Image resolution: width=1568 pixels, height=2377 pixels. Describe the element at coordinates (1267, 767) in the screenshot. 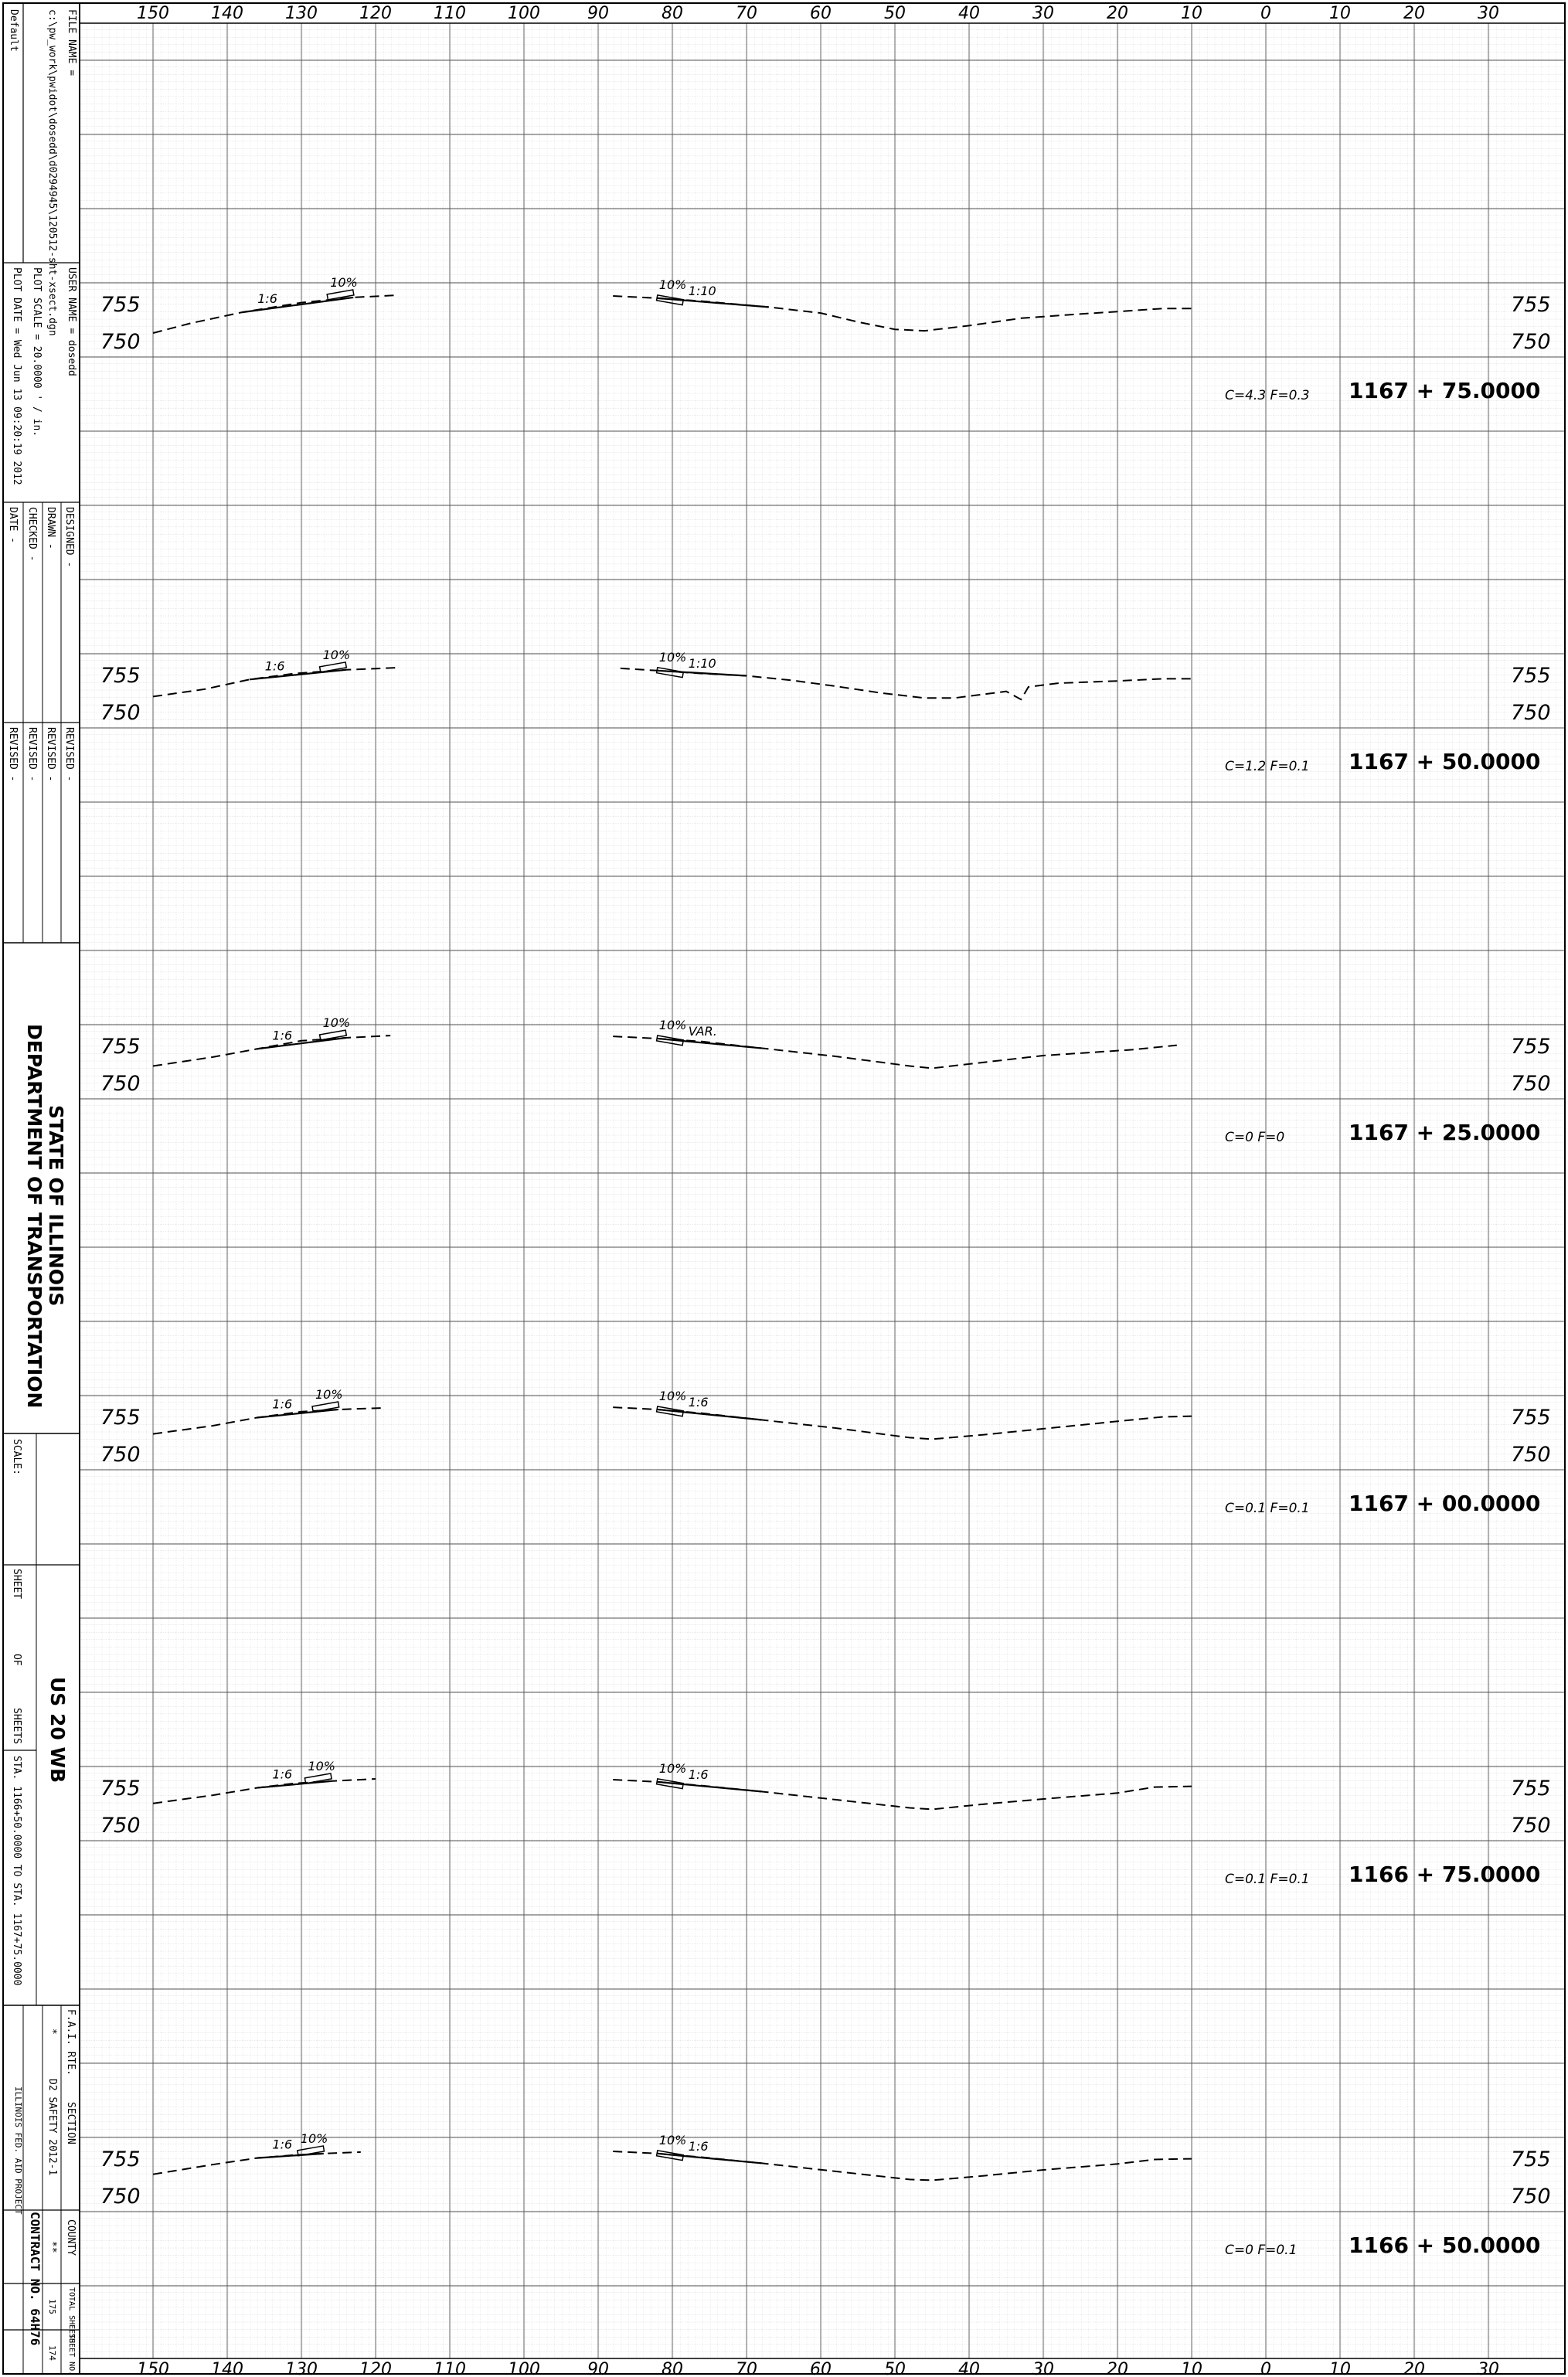

I see `cut-fill-label: C=1.2 F=0.1` at that location.